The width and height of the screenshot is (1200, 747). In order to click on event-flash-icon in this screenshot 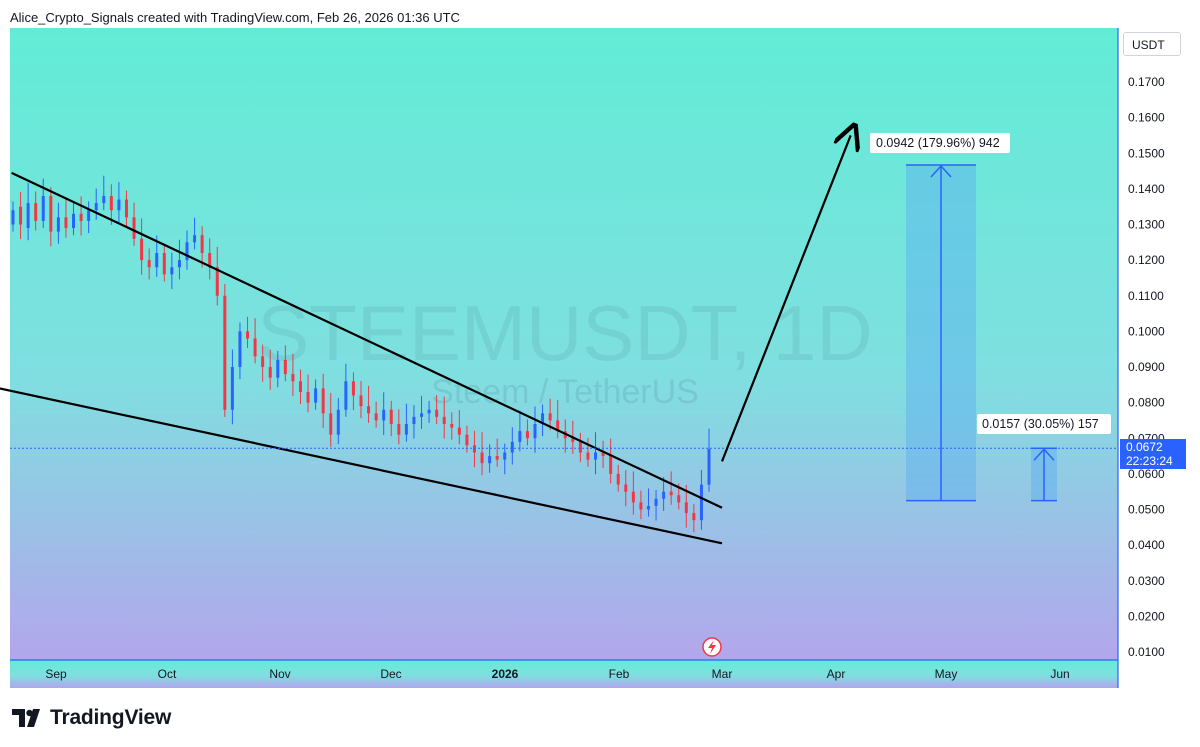, I will do `click(712, 647)`.